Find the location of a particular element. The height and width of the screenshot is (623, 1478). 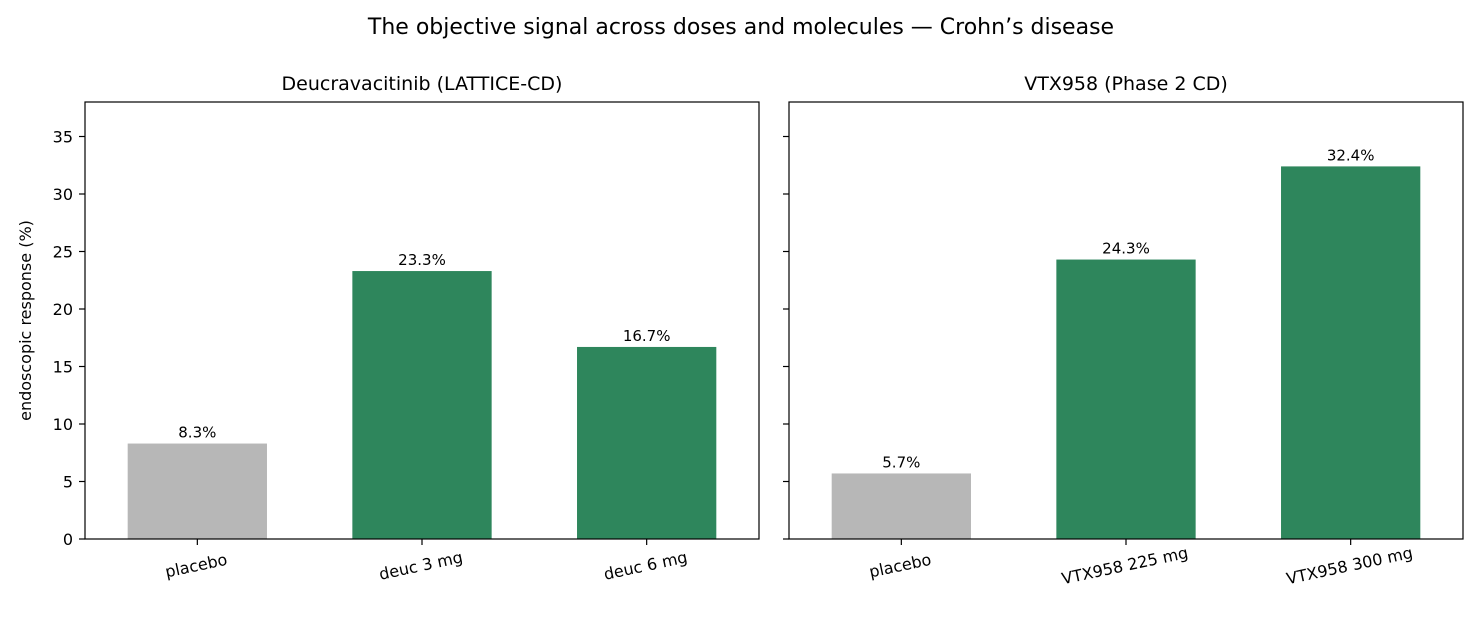

data-label: 23.3% is located at coordinates (422, 260).